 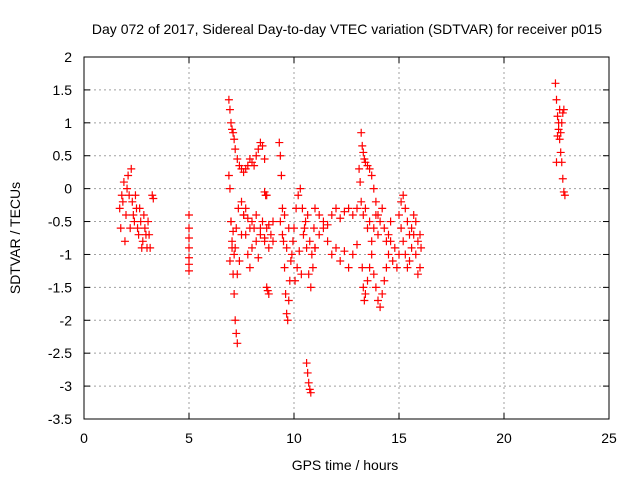 What do you see at coordinates (68, 189) in the screenshot?
I see `y-tick-label-7: 0` at bounding box center [68, 189].